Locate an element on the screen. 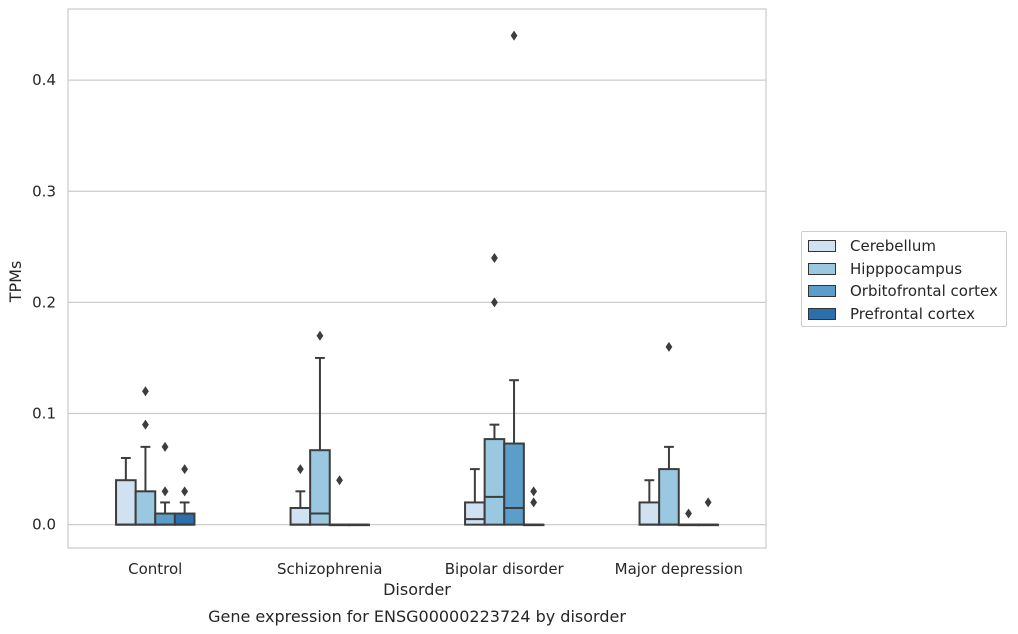  y-tick-label: 0.1 is located at coordinates (44, 414).